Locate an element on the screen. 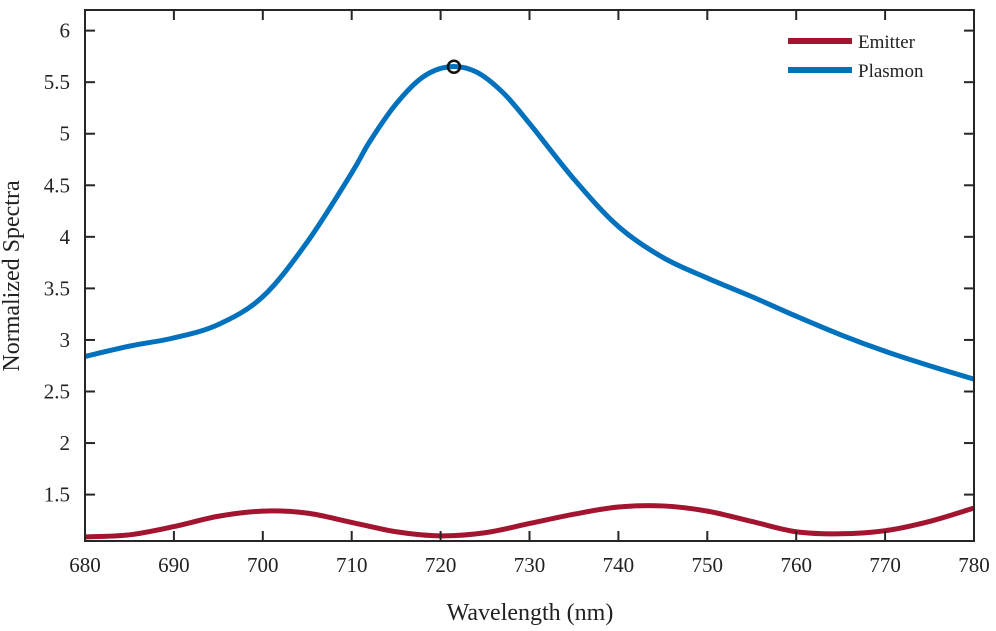 The width and height of the screenshot is (996, 631). y-tick-label-6: 4.5 is located at coordinates (57, 185).